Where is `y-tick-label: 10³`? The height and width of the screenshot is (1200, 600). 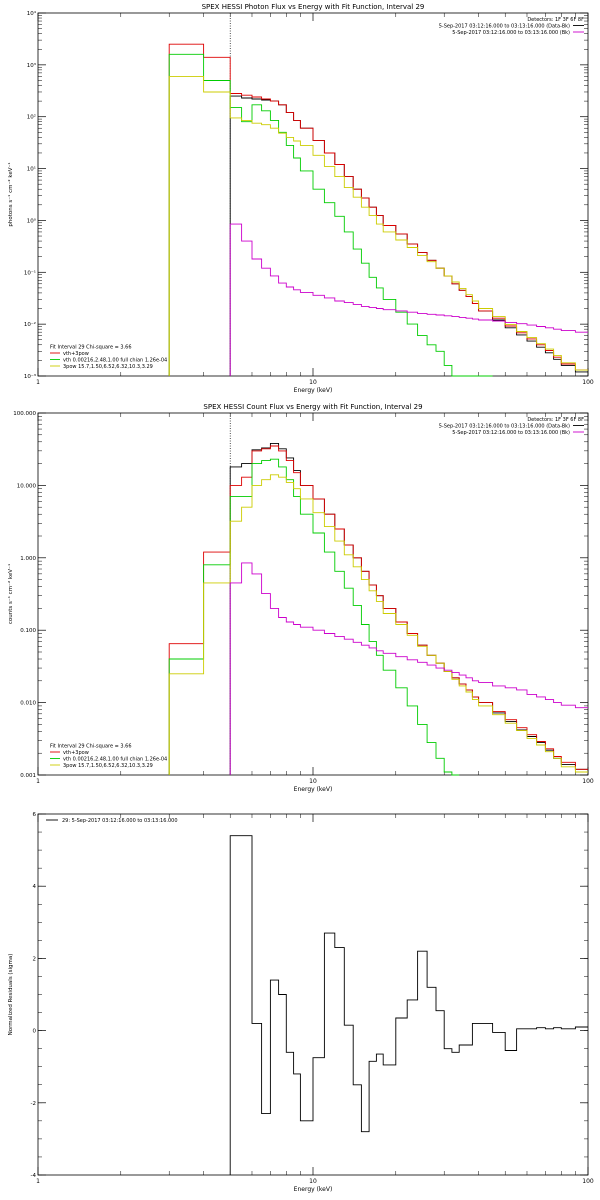 y-tick-label: 10³ is located at coordinates (31, 65).